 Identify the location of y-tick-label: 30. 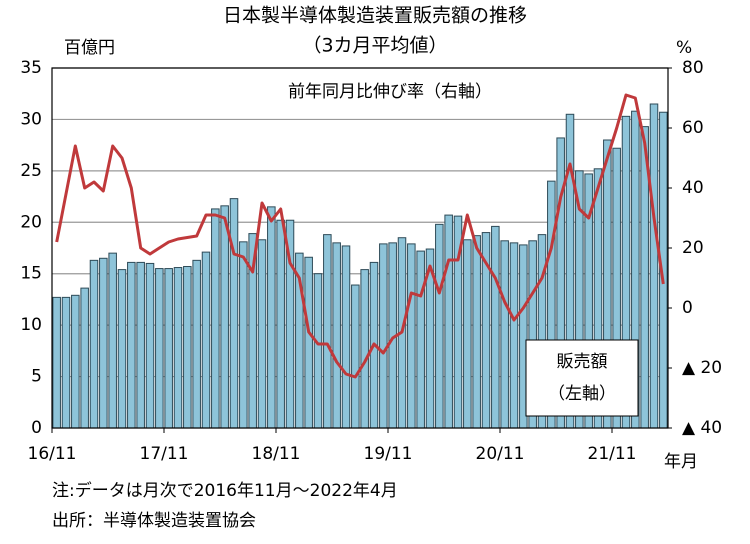
(31, 119).